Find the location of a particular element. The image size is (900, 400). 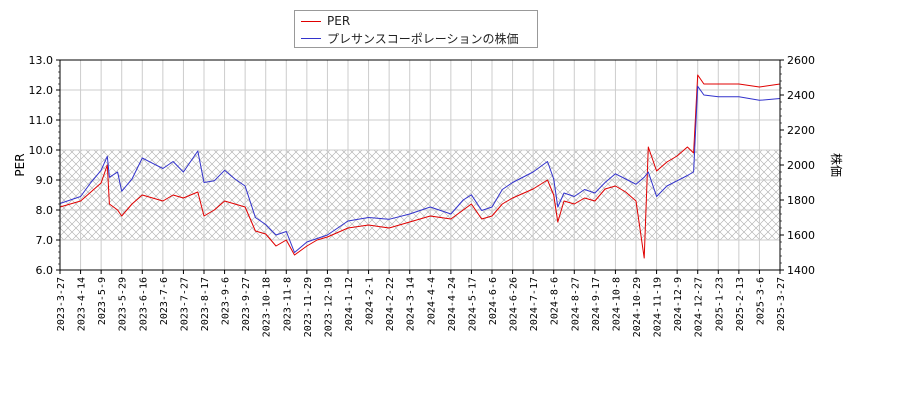

legend-swatch-price is located at coordinates (311, 38).